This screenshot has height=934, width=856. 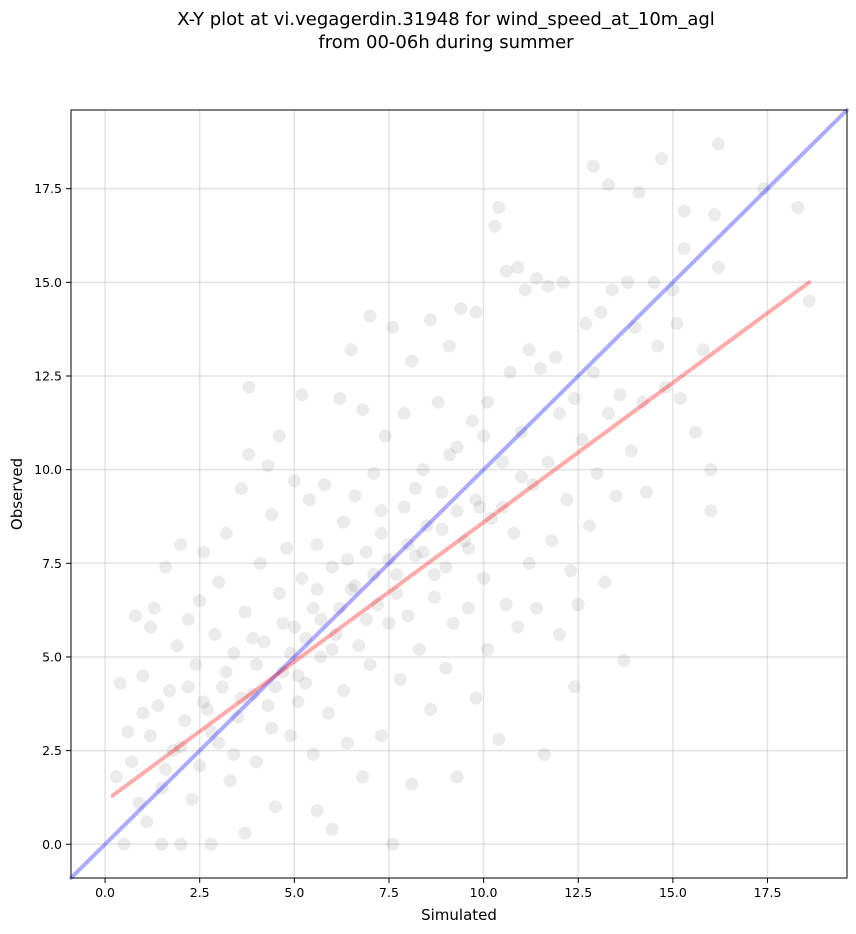 What do you see at coordinates (52, 563) in the screenshot?
I see `y-tick-label: 7.5` at bounding box center [52, 563].